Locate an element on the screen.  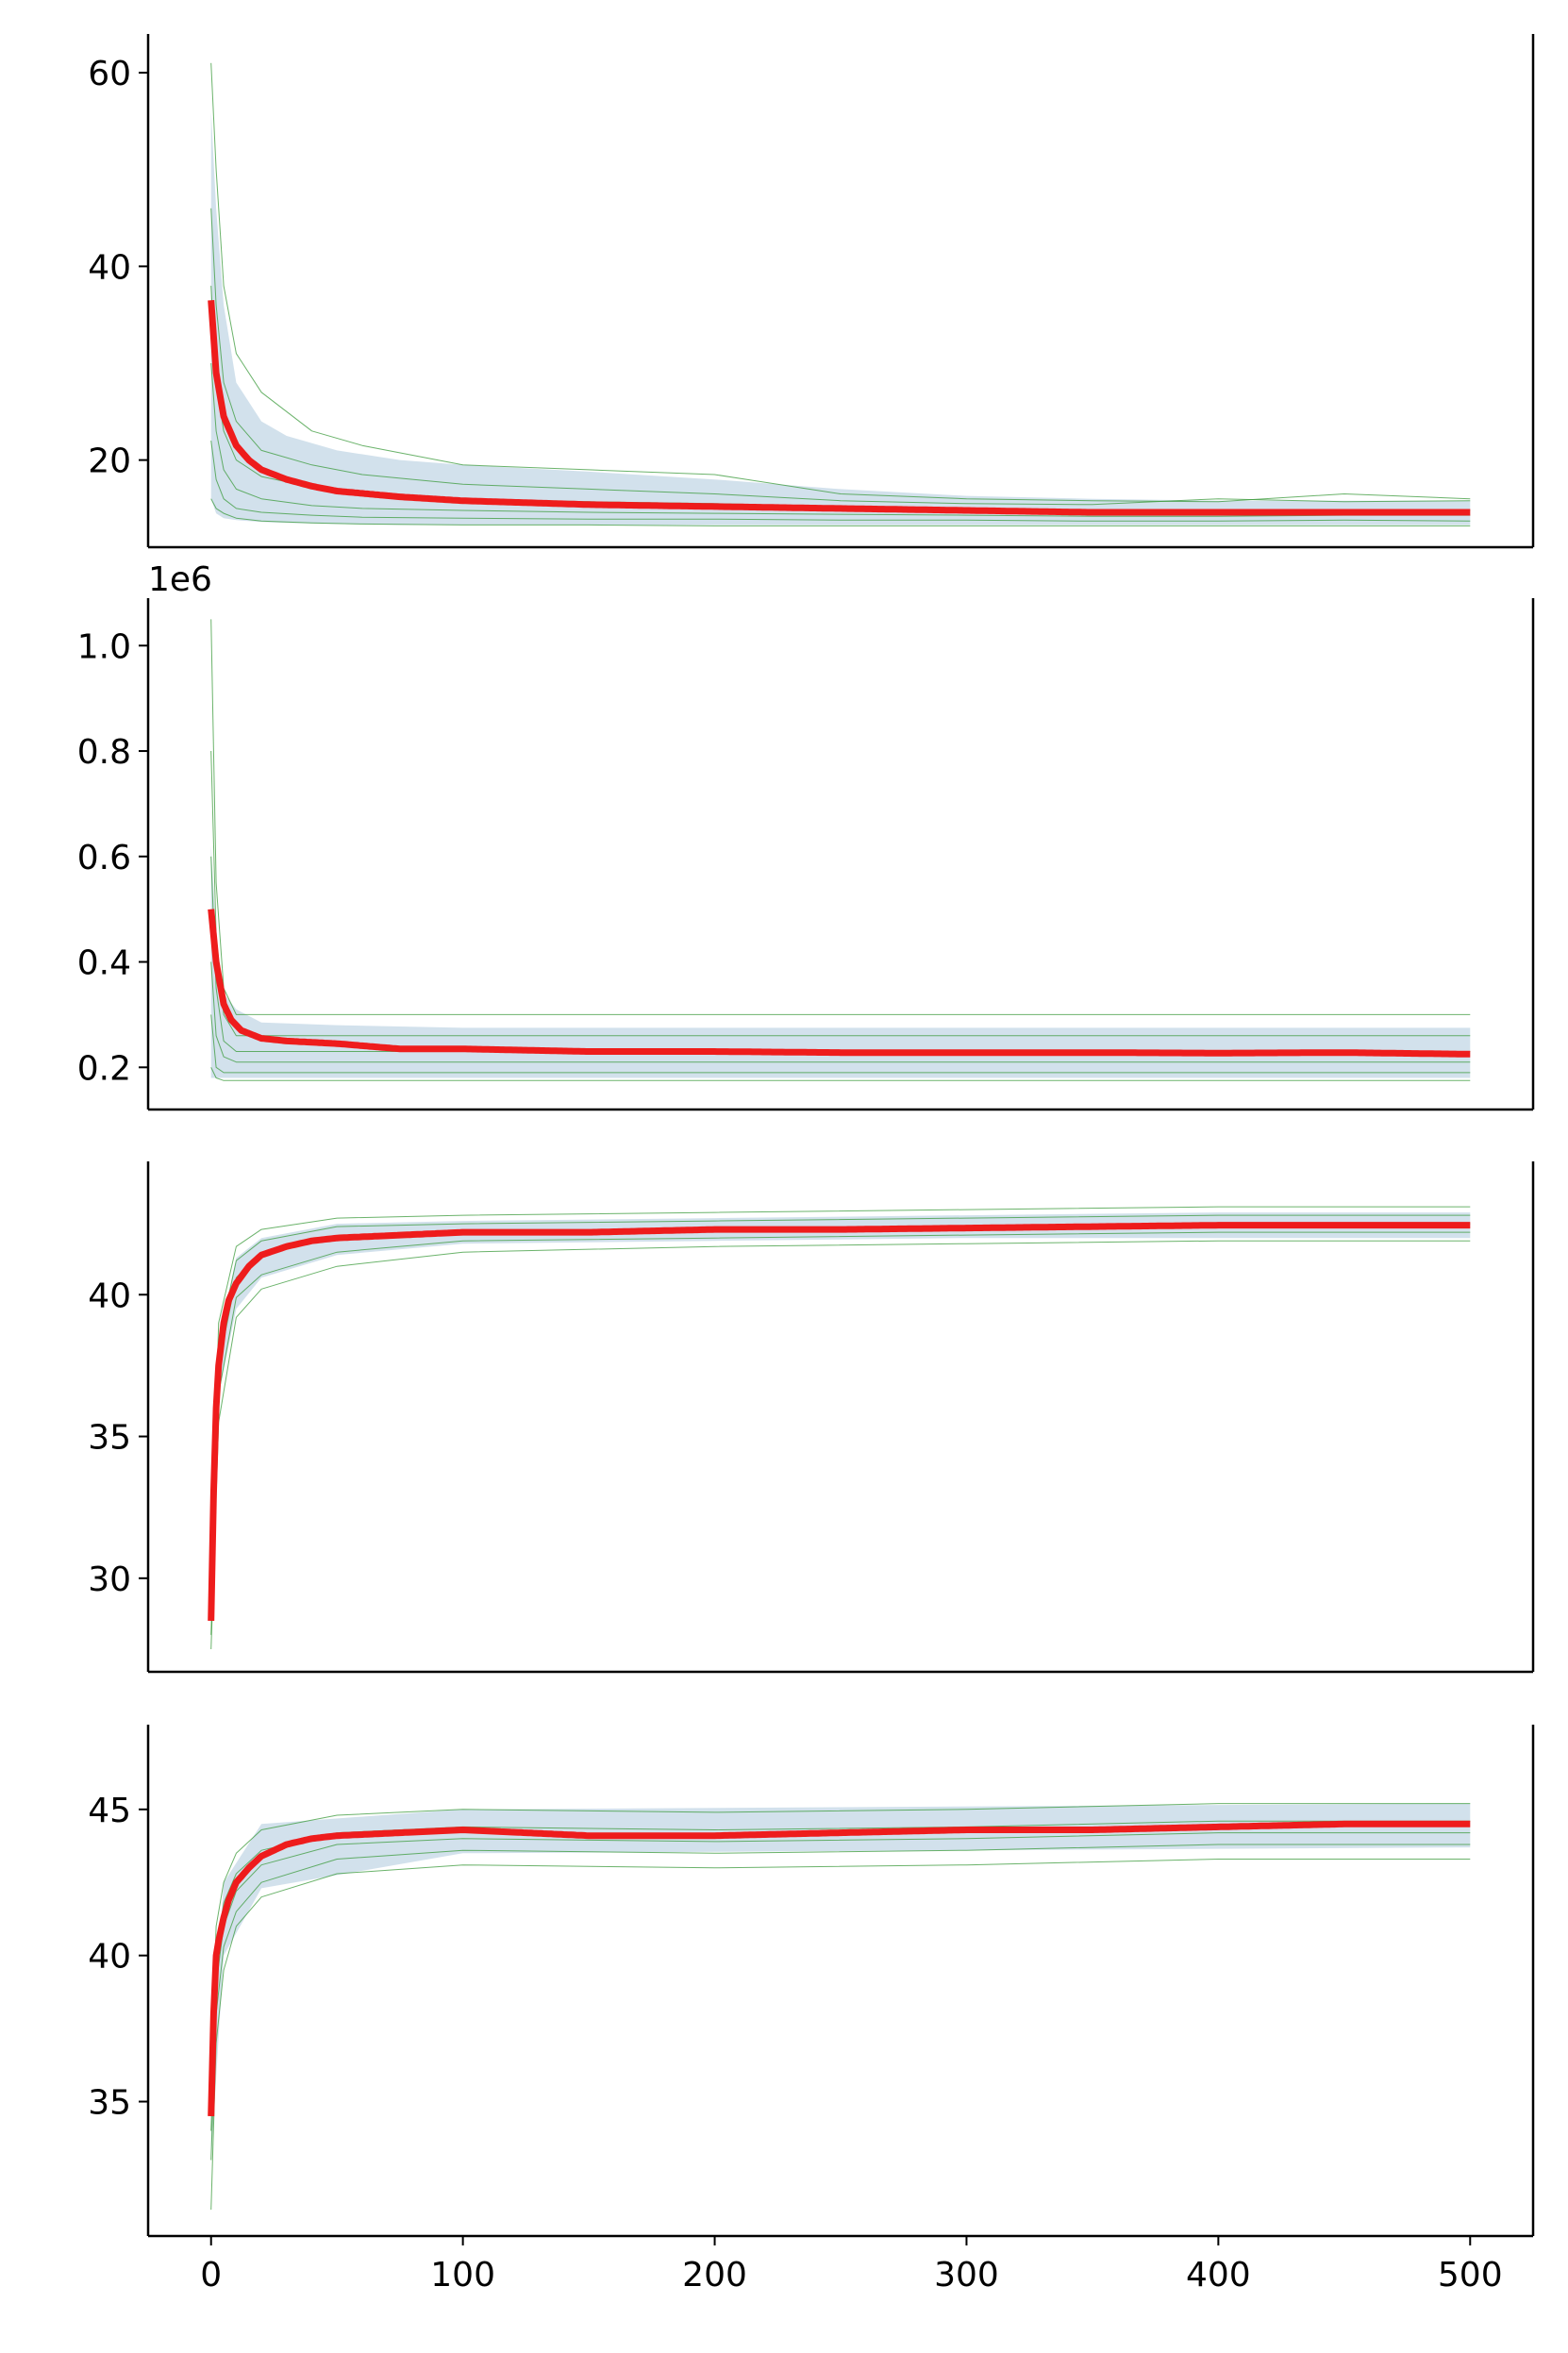
y-tick-label: 0.2 is located at coordinates (104, 1068).